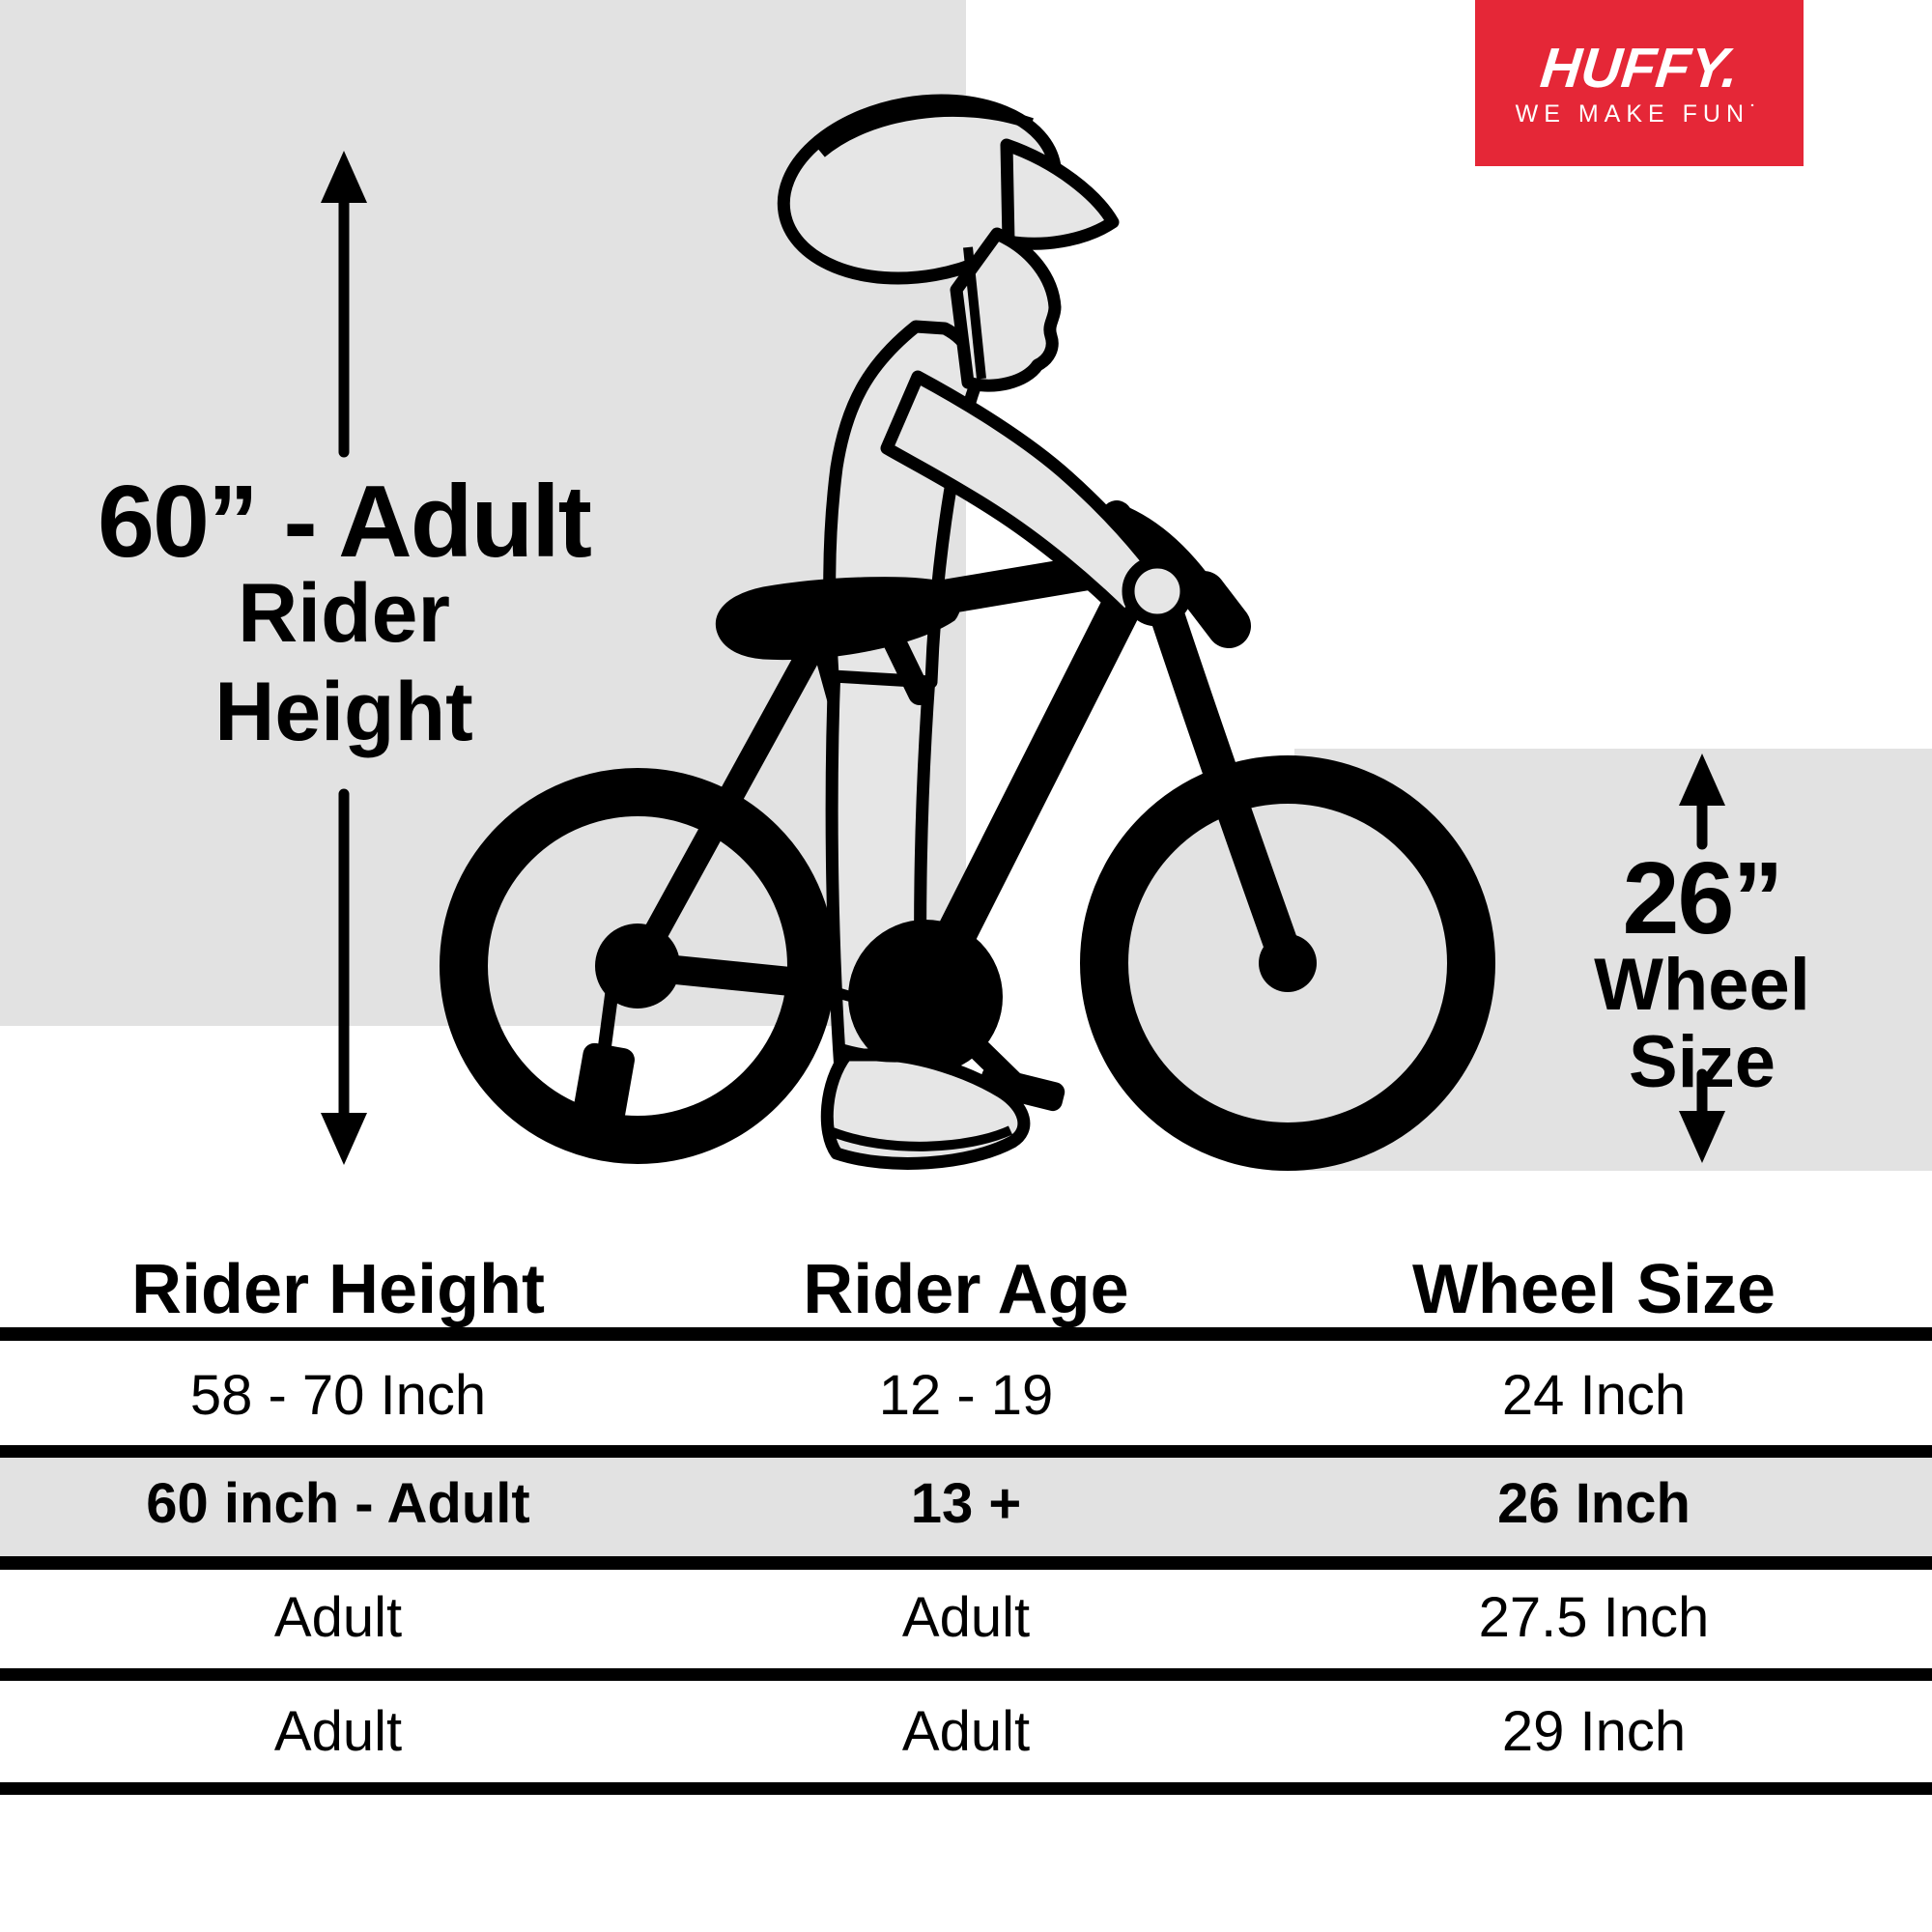  I want to click on row-rider-age: 12 - 19, so click(966, 1395).